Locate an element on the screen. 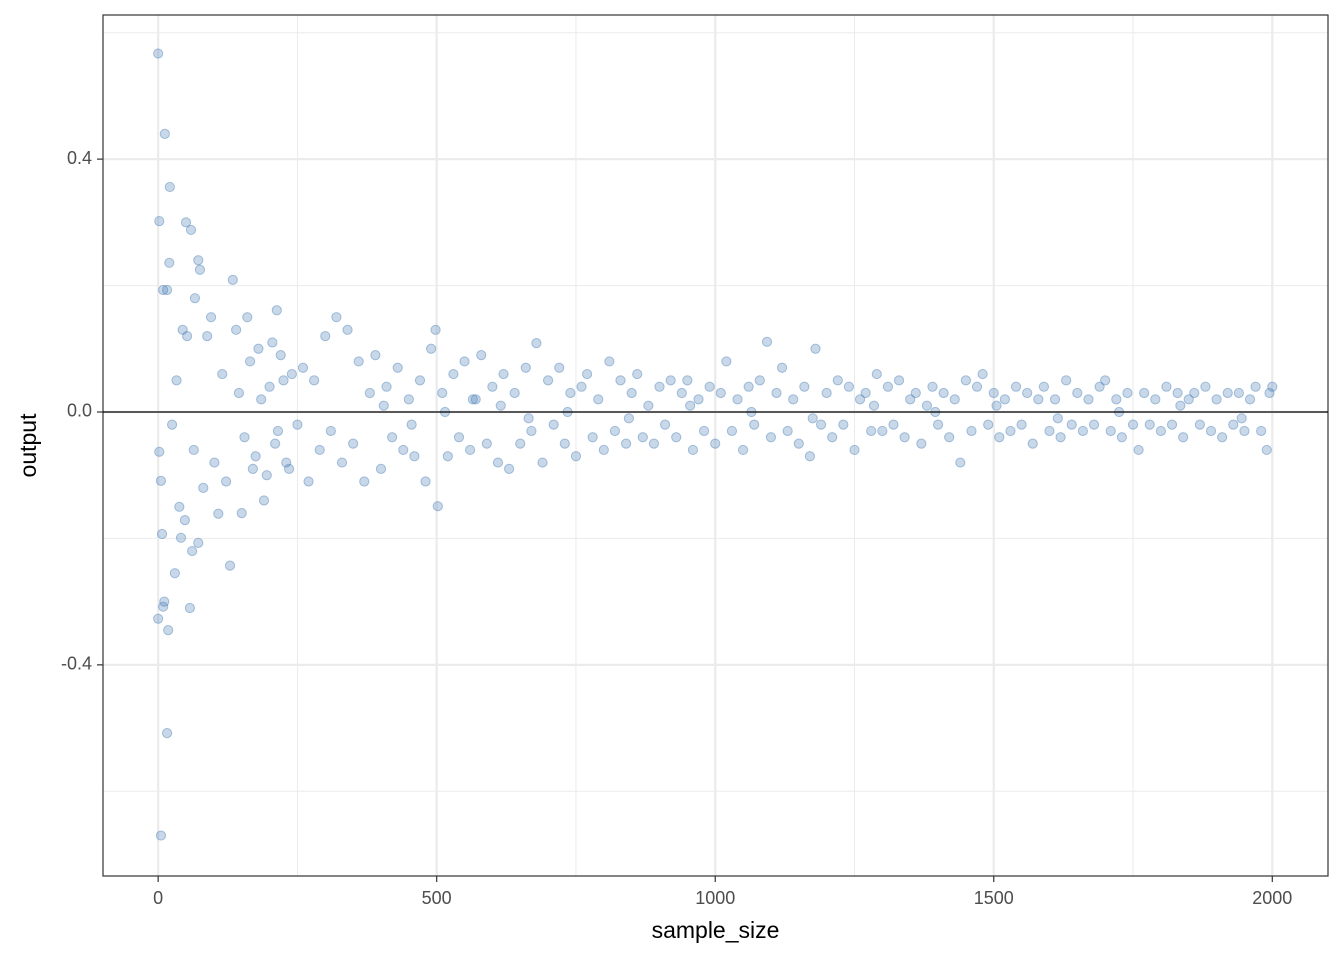 This screenshot has height=960, width=1344. x-tick-label: 0 is located at coordinates (158, 898).